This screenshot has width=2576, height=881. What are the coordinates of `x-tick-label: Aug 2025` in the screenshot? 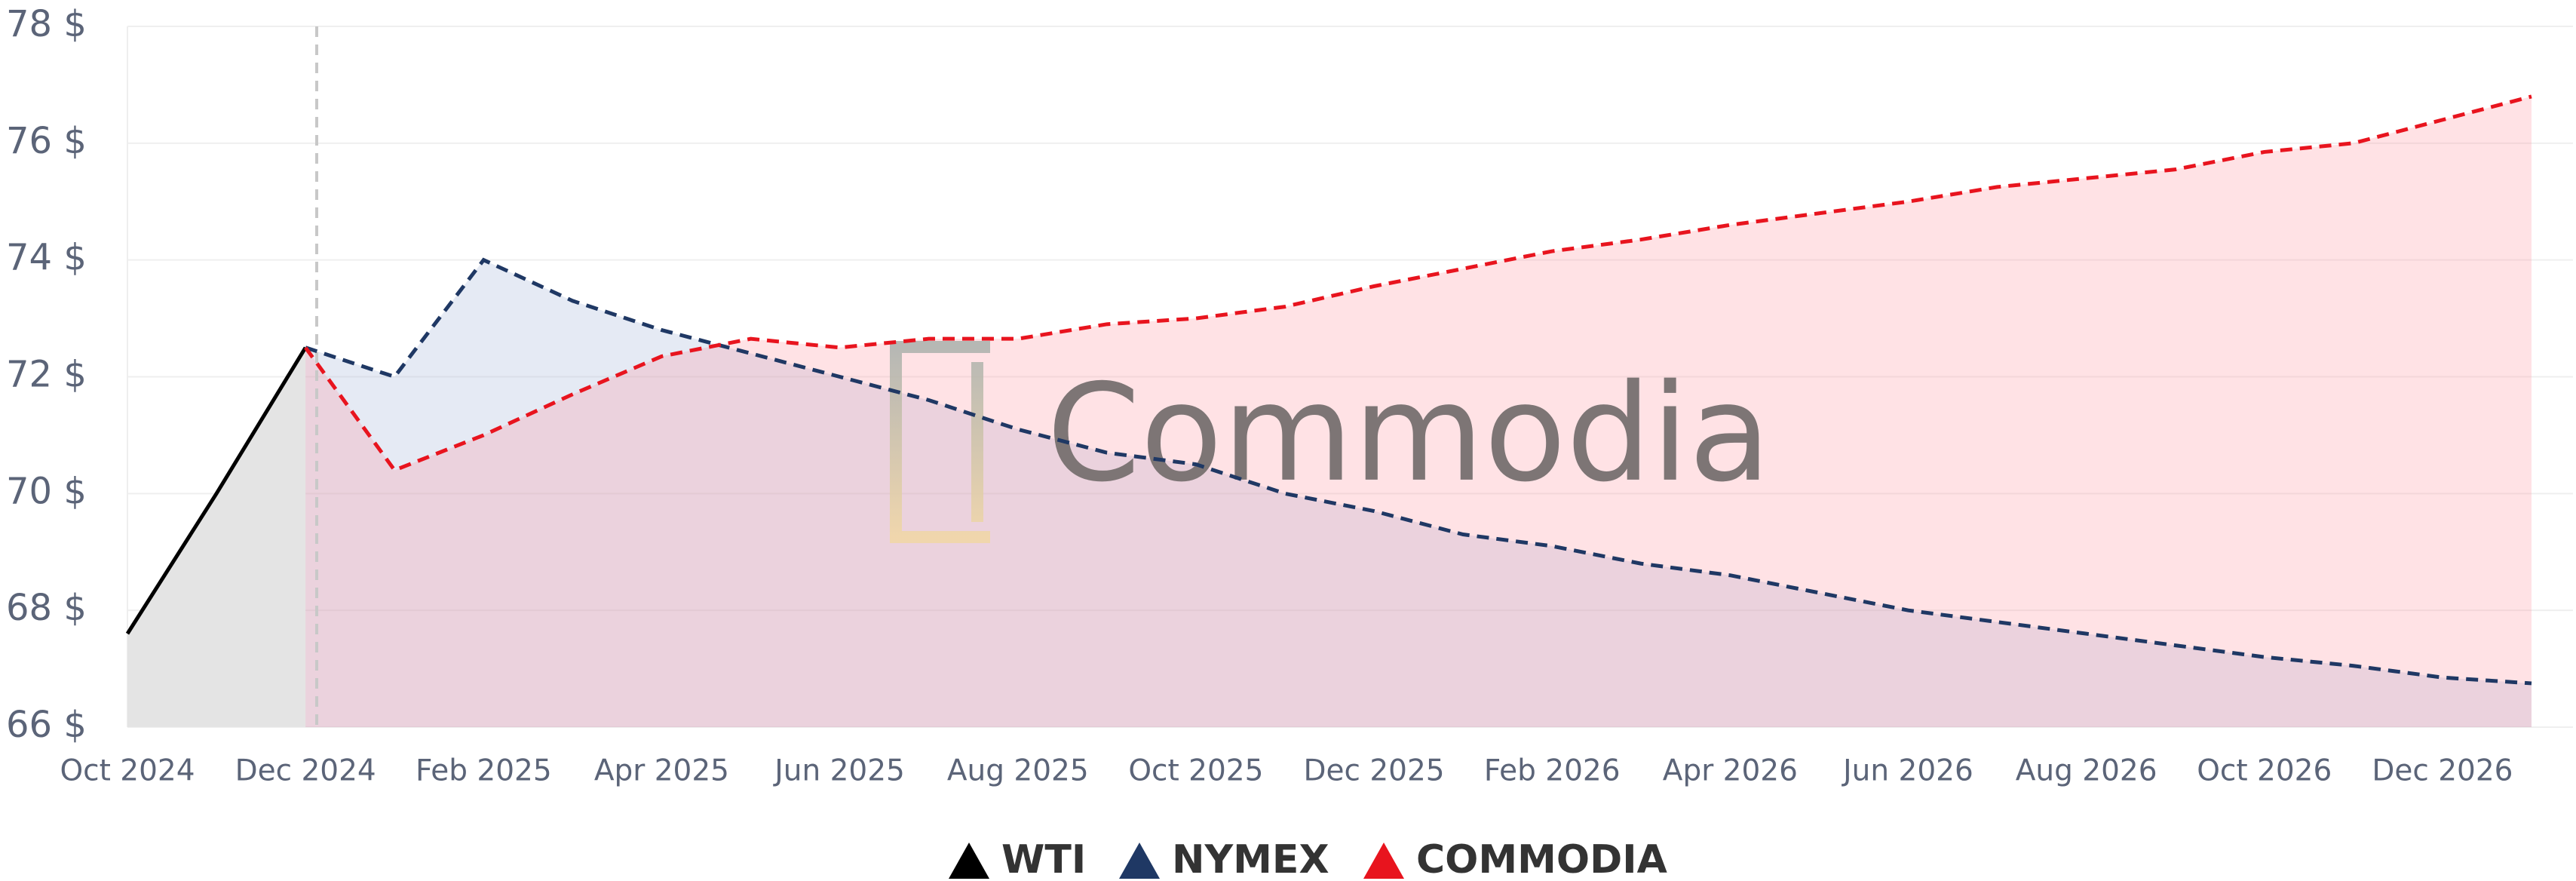 It's located at (1018, 771).